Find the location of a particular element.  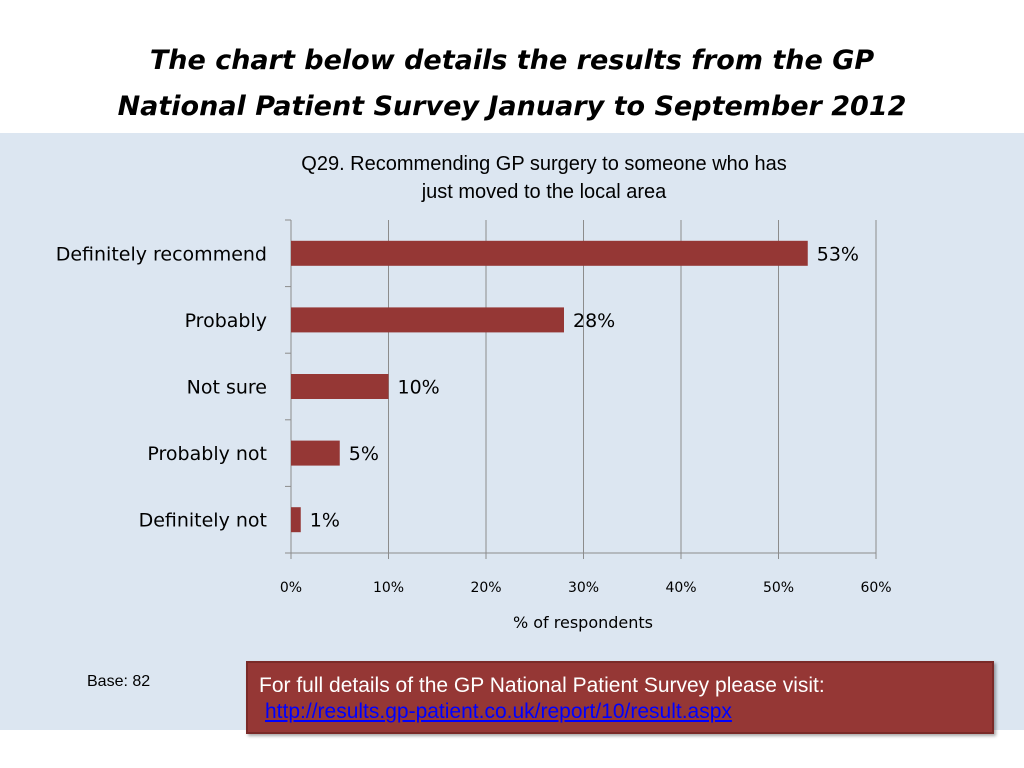

x-tick-label: 50% is located at coordinates (778, 588).